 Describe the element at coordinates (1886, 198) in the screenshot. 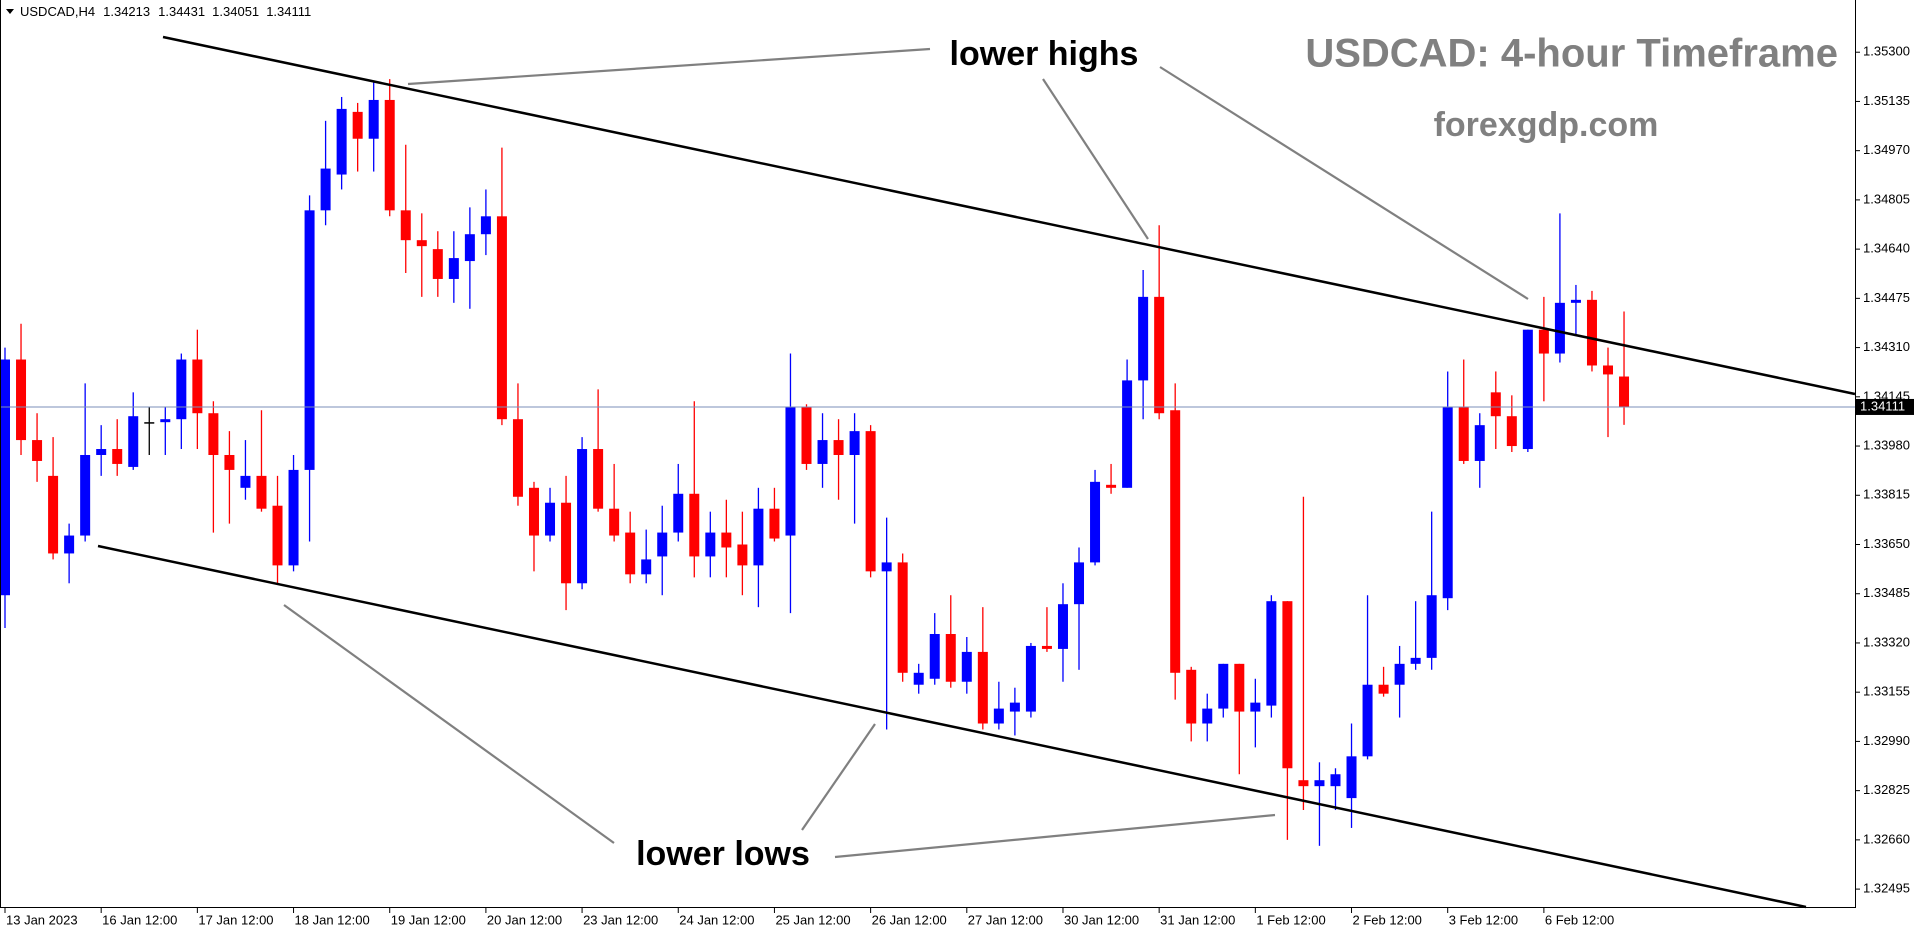

I see `y-tick-label: 1.34805` at that location.